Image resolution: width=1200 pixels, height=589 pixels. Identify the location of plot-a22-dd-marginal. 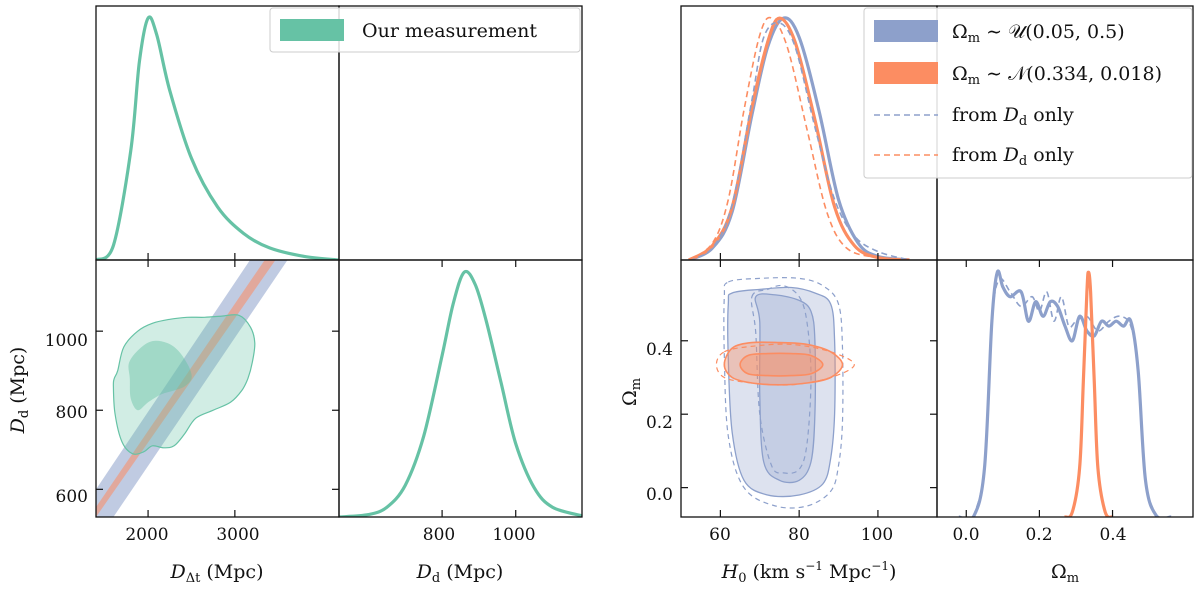
(460, 393).